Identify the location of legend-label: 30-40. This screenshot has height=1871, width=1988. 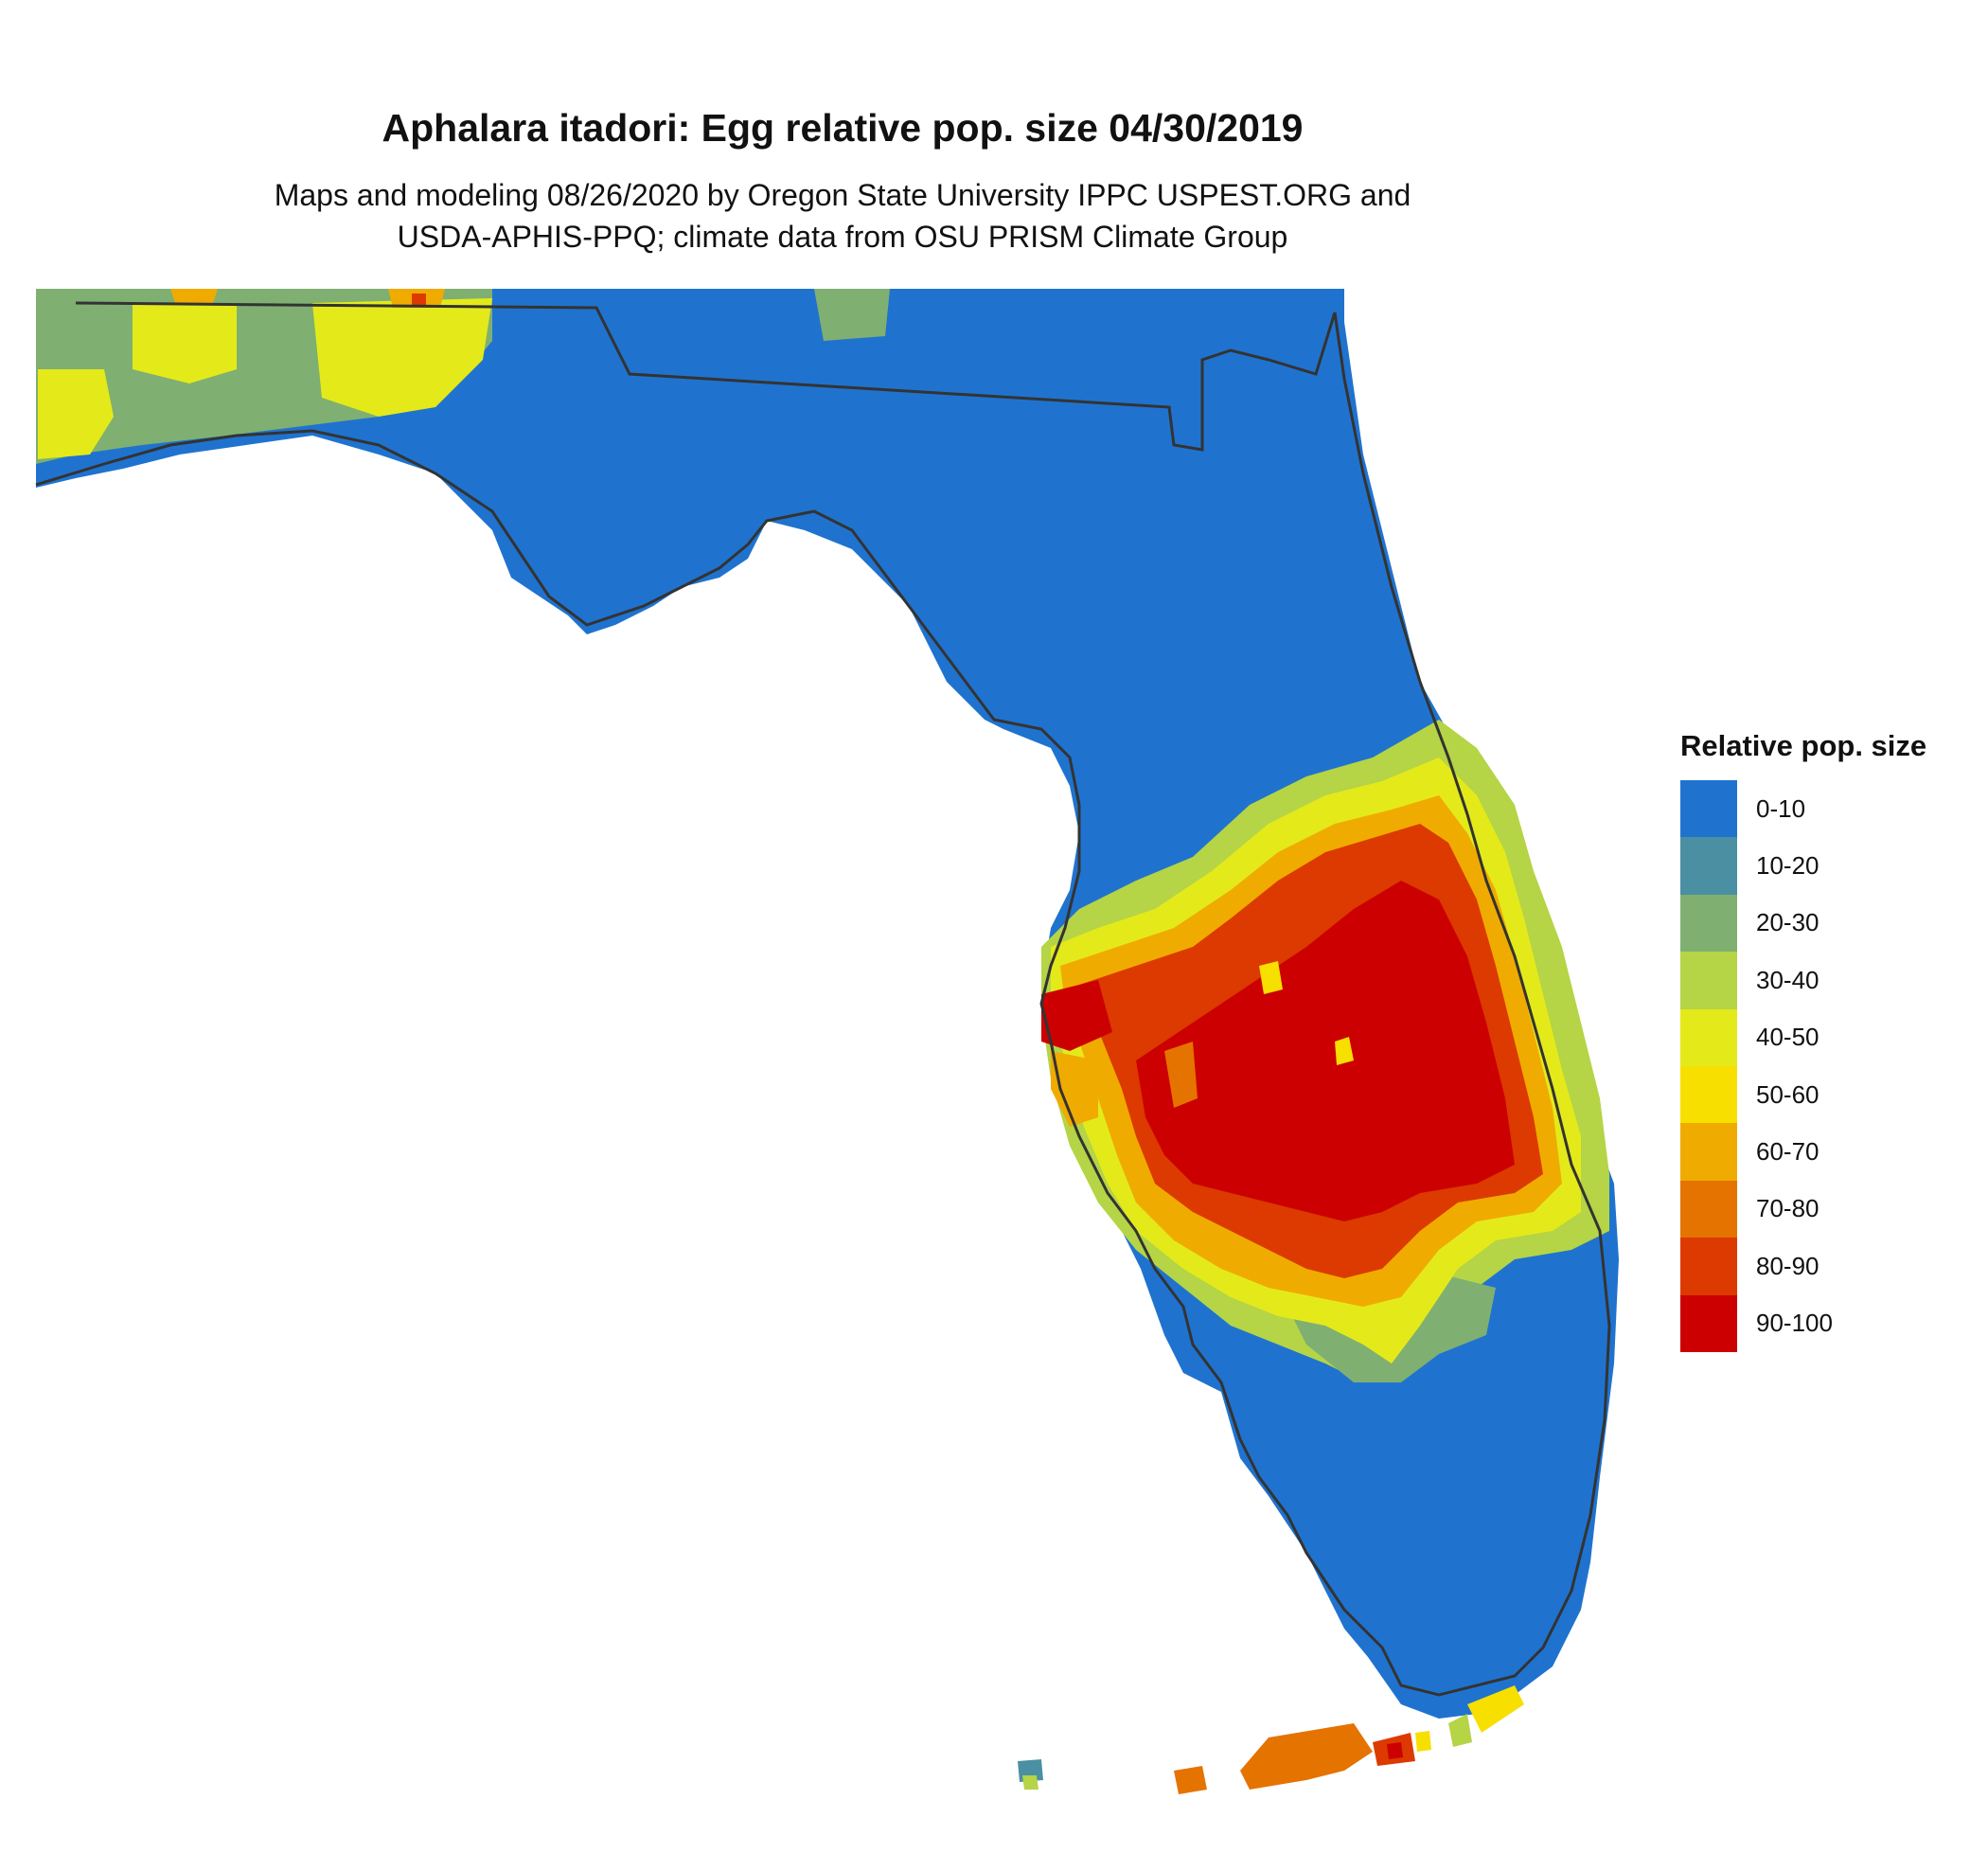
(1787, 979).